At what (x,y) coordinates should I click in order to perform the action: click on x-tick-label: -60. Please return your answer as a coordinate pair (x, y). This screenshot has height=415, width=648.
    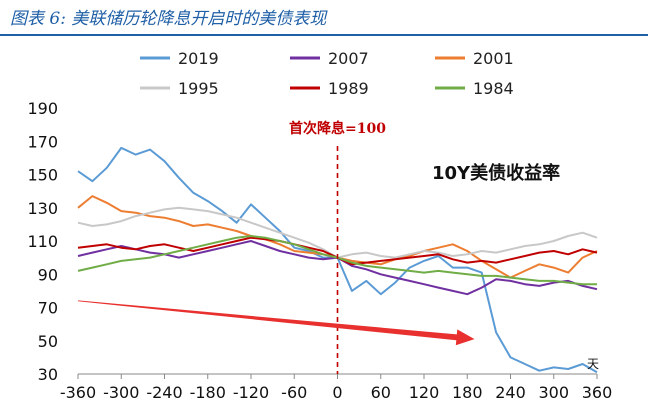
    Looking at the image, I should click on (294, 392).